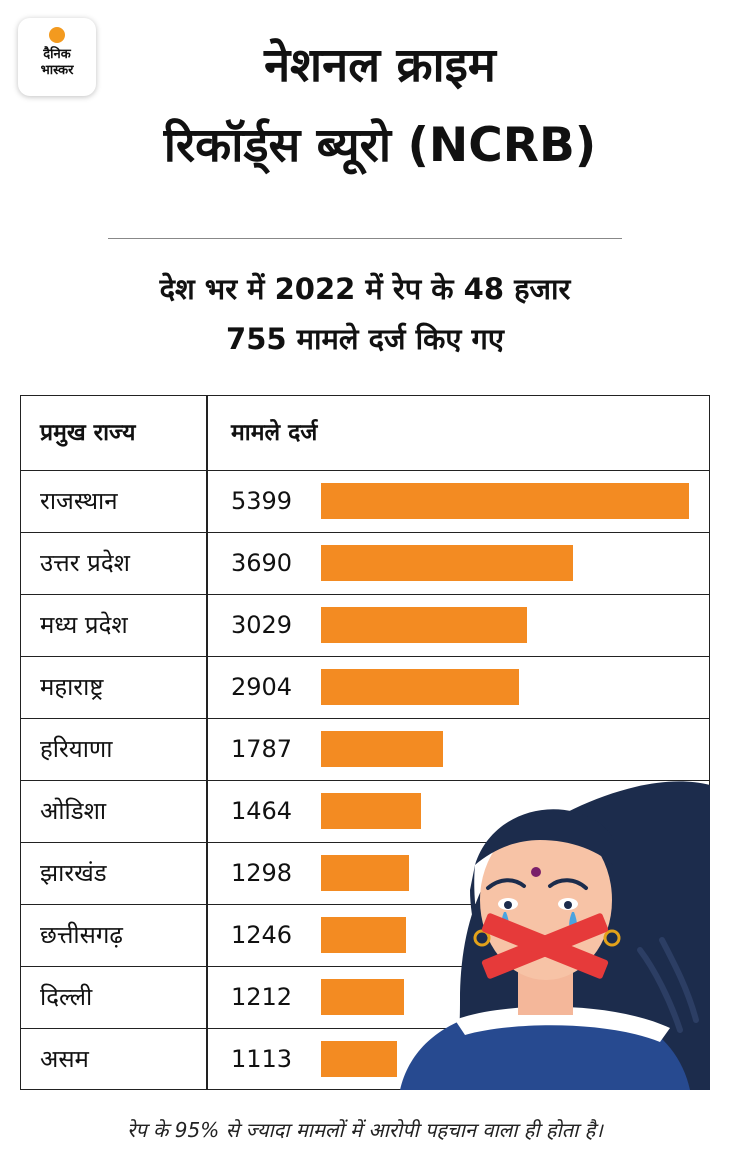  What do you see at coordinates (88, 433) in the screenshot?
I see `header-state: प्रमुख राज्य` at bounding box center [88, 433].